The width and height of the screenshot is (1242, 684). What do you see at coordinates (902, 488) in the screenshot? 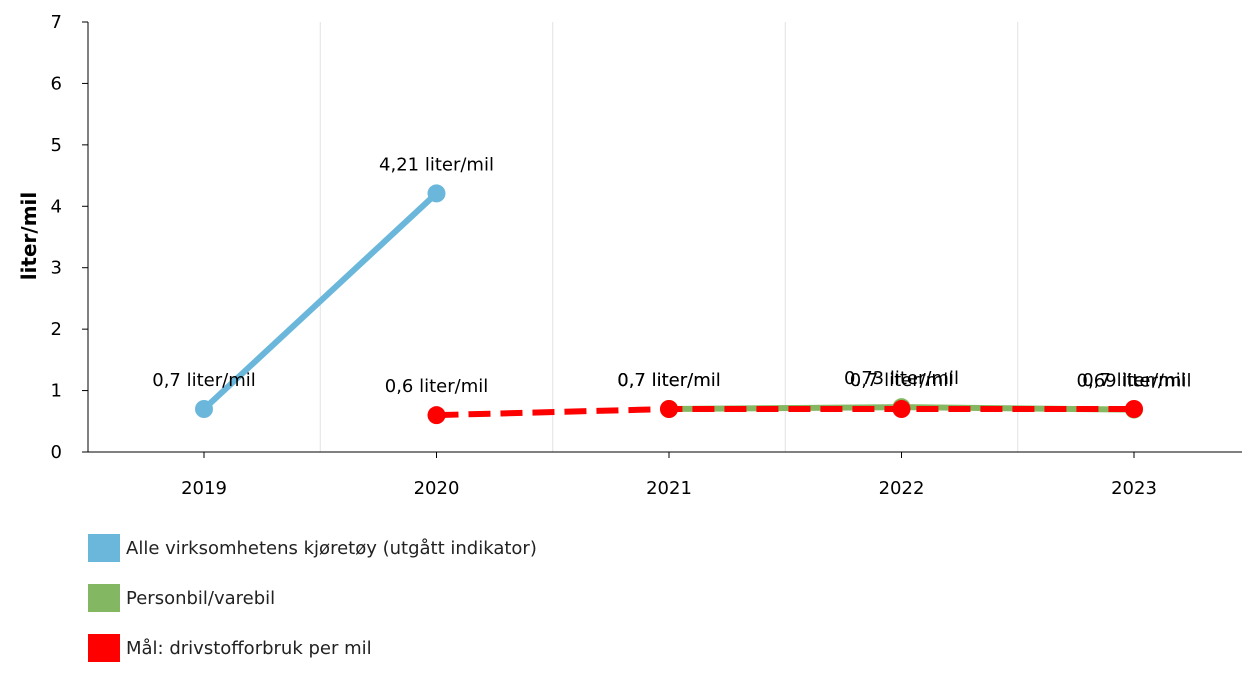
I see `x-tick-label: 2022` at bounding box center [902, 488].